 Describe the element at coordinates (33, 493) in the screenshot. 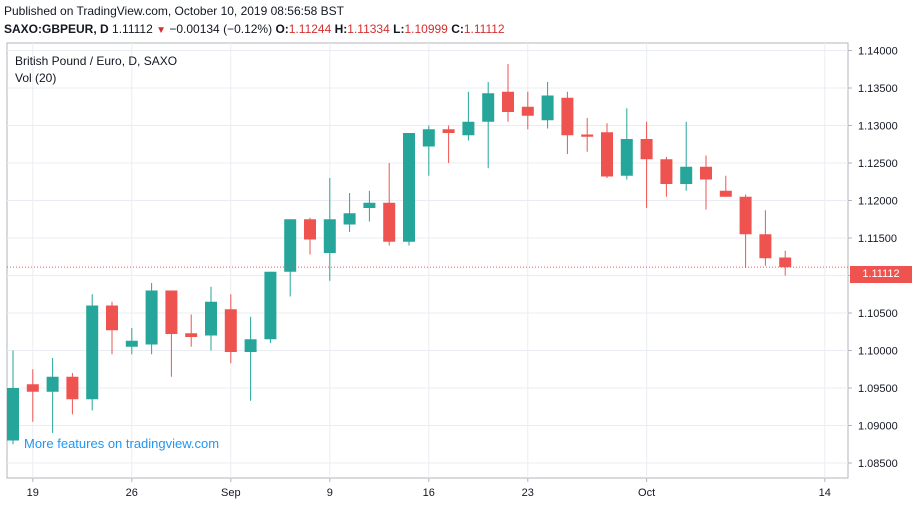

I see `x-tick-label: 19` at that location.